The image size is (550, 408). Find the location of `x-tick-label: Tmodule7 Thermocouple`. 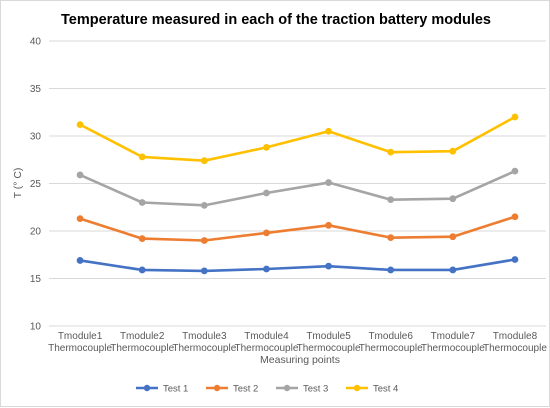

x-tick-label: Tmodule7 Thermocouple is located at coordinates (453, 342).